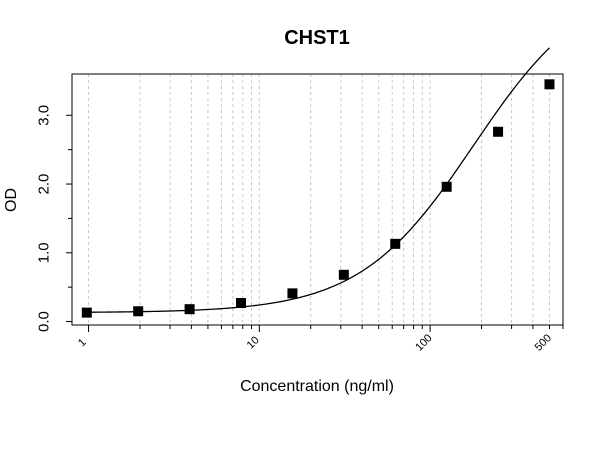 The image size is (600, 450). I want to click on chart-title: CHST1, so click(317, 38).